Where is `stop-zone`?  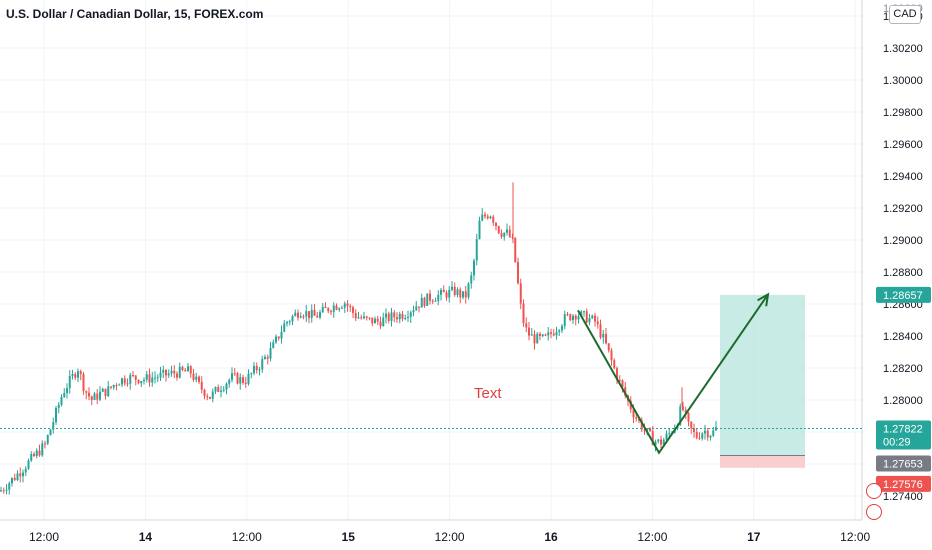 stop-zone is located at coordinates (762, 461).